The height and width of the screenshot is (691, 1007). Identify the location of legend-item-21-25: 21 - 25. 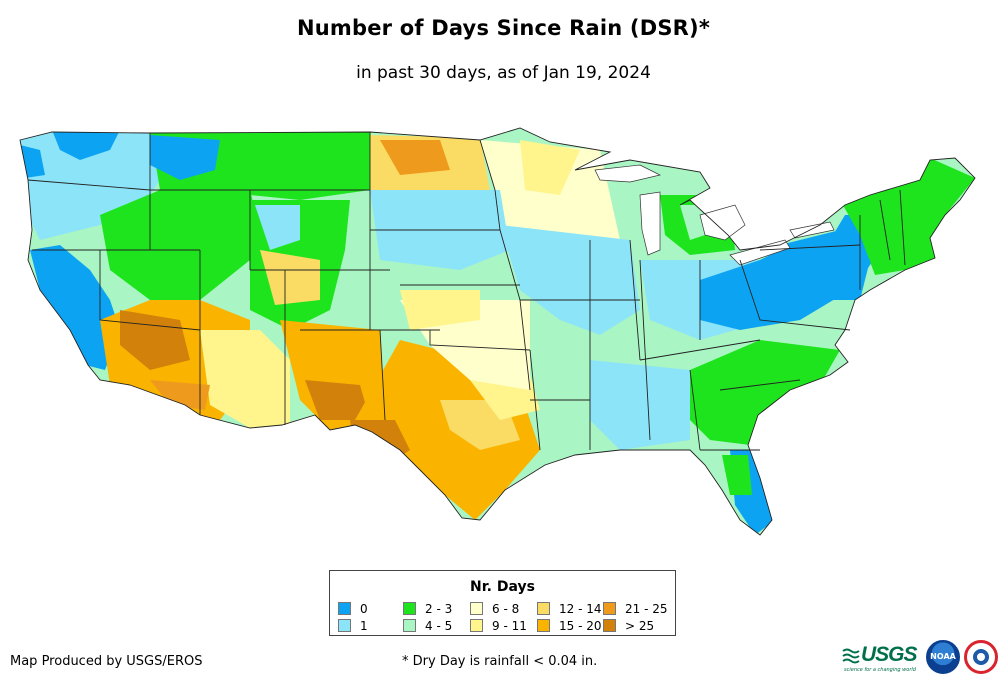
(635, 609).